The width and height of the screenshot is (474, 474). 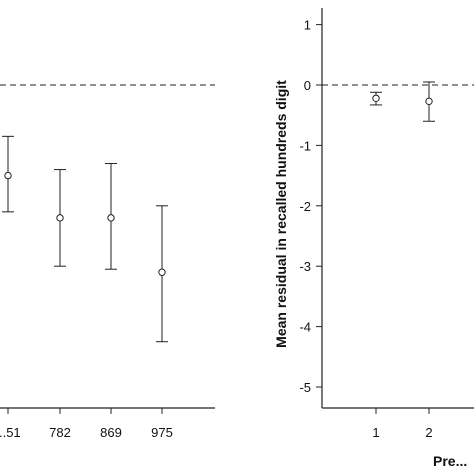 What do you see at coordinates (305, 327) in the screenshot?
I see `right-y-tick-label: -4` at bounding box center [305, 327].